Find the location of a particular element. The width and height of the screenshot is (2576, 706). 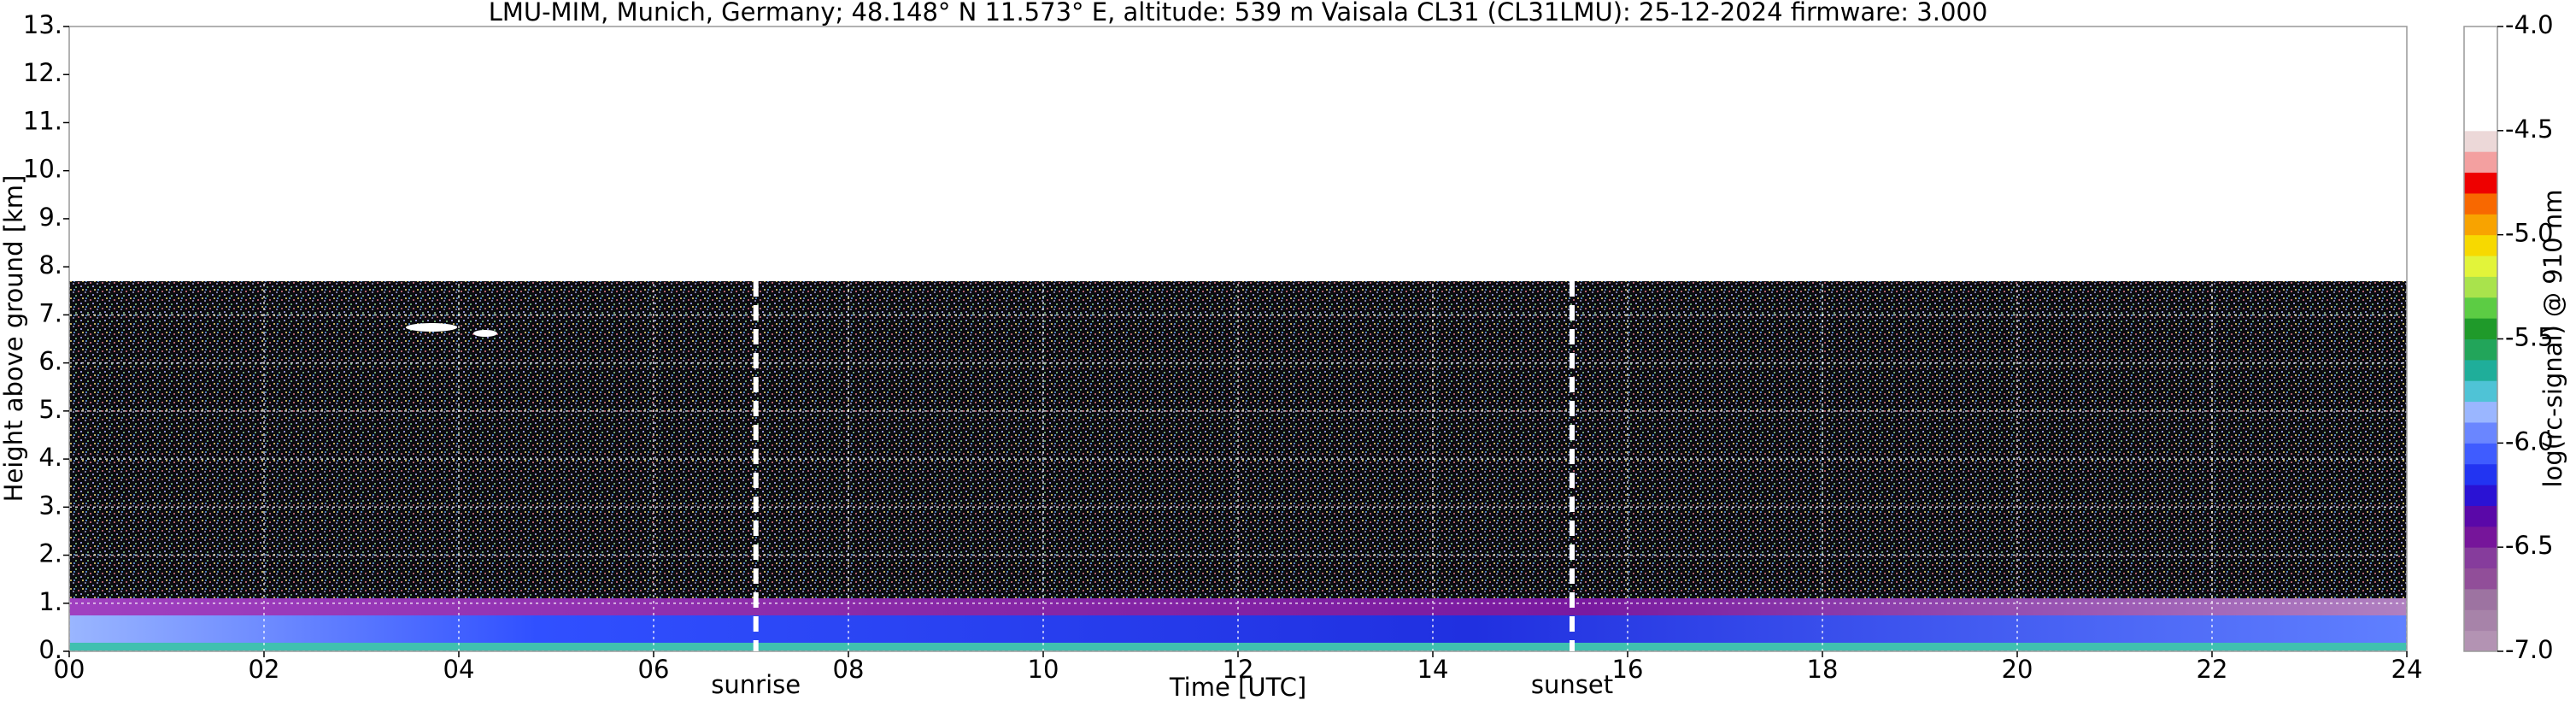

x-tick-label: 14 is located at coordinates (1433, 669).